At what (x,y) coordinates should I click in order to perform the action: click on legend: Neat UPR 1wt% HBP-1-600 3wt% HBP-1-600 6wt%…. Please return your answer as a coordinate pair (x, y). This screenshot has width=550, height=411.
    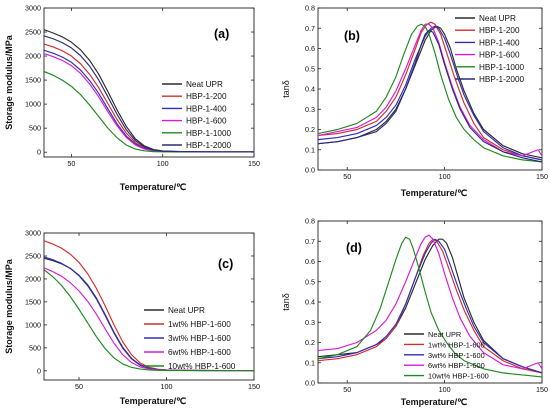
    Looking at the image, I should click on (190, 338).